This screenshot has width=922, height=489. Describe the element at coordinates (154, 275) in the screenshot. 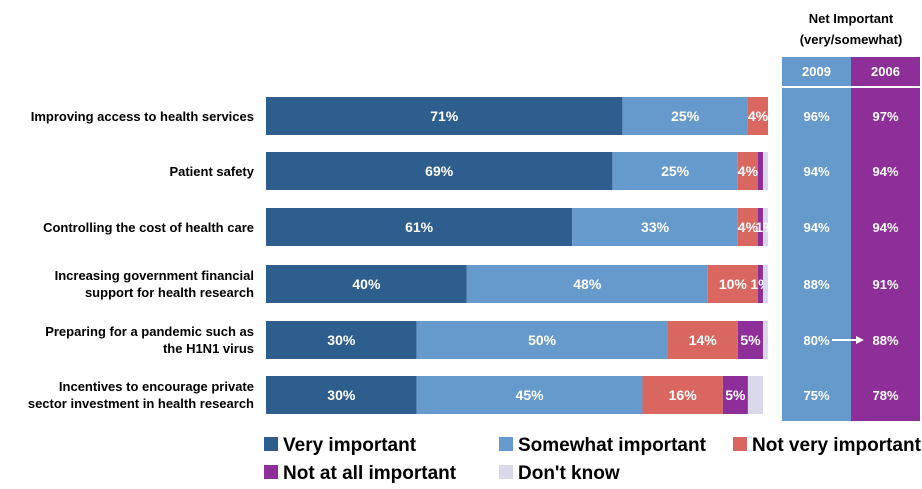

I see `category-label: Increasing government financial` at that location.